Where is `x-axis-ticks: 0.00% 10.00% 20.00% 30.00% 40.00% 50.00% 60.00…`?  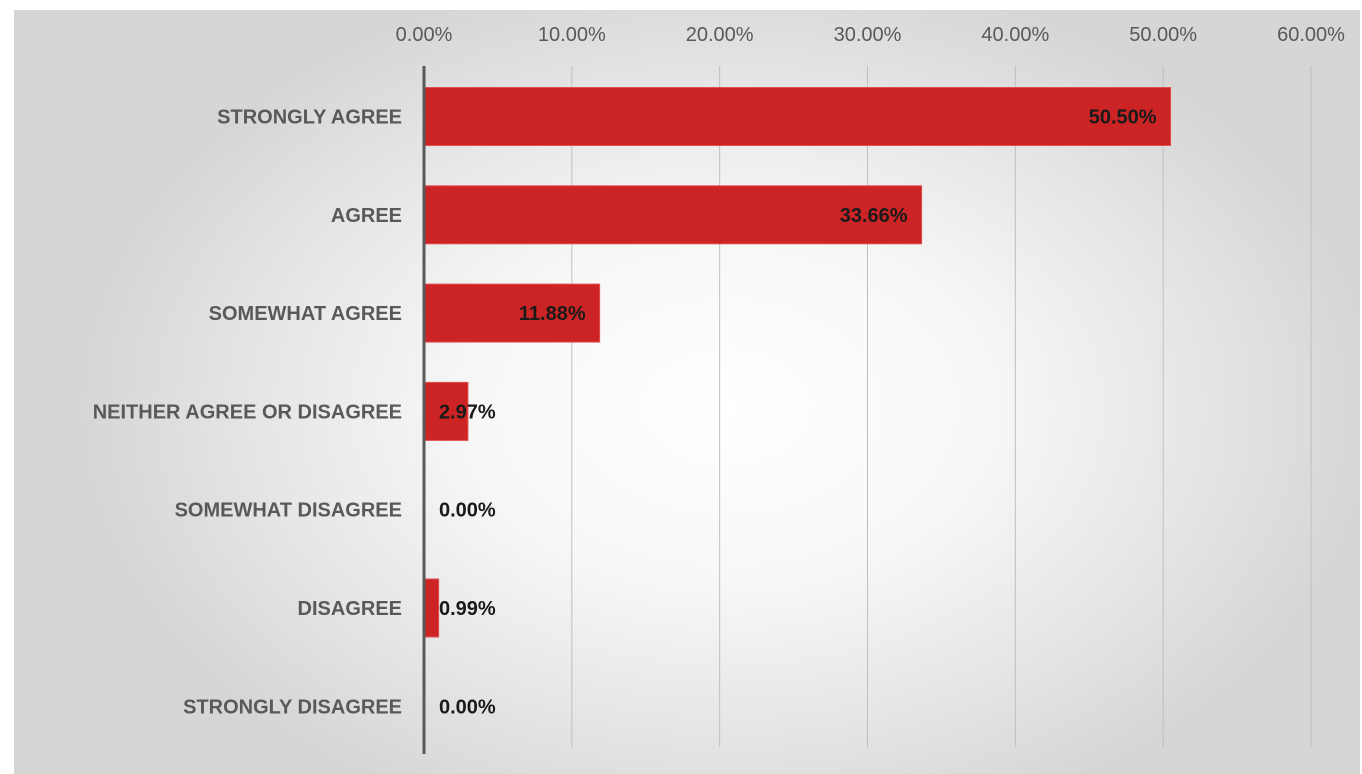
x-axis-ticks: 0.00% 10.00% 20.00% 30.00% 40.00% 50.00% 60.00… is located at coordinates (870, 35).